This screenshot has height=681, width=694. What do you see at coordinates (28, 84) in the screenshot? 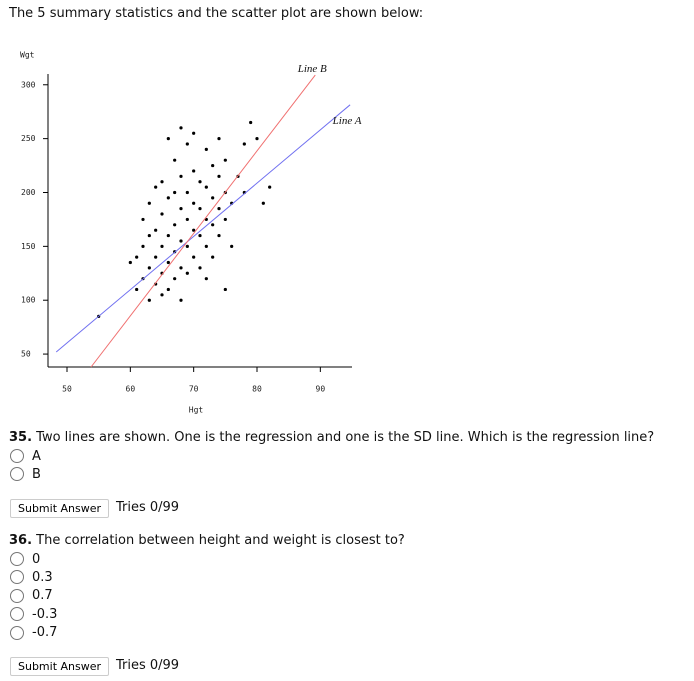
I see `y-tick-label: 300` at bounding box center [28, 84].